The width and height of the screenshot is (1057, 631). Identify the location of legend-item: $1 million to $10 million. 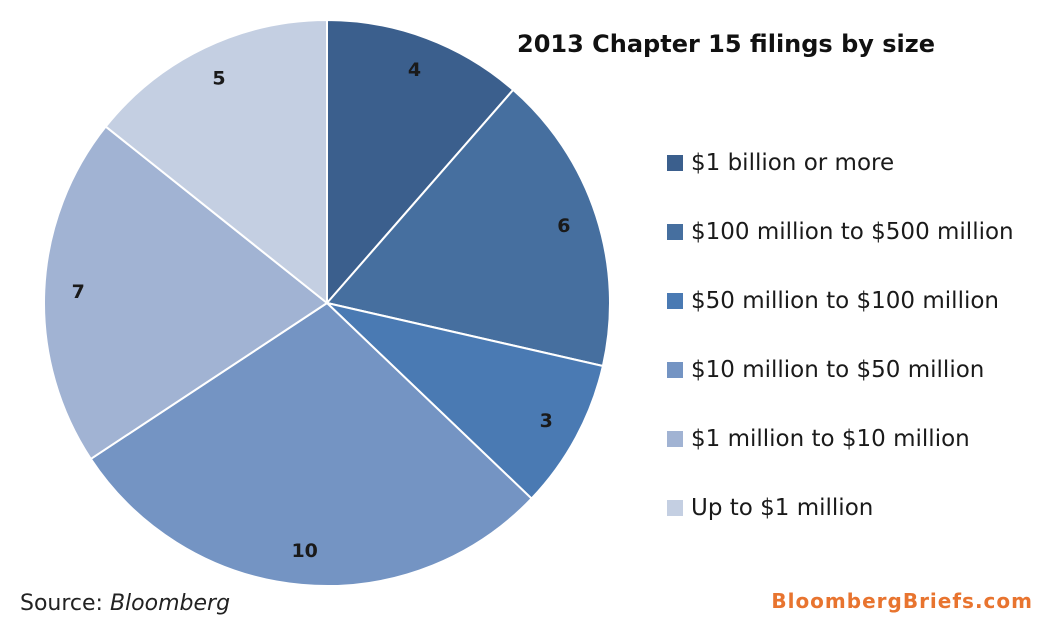
(840, 438).